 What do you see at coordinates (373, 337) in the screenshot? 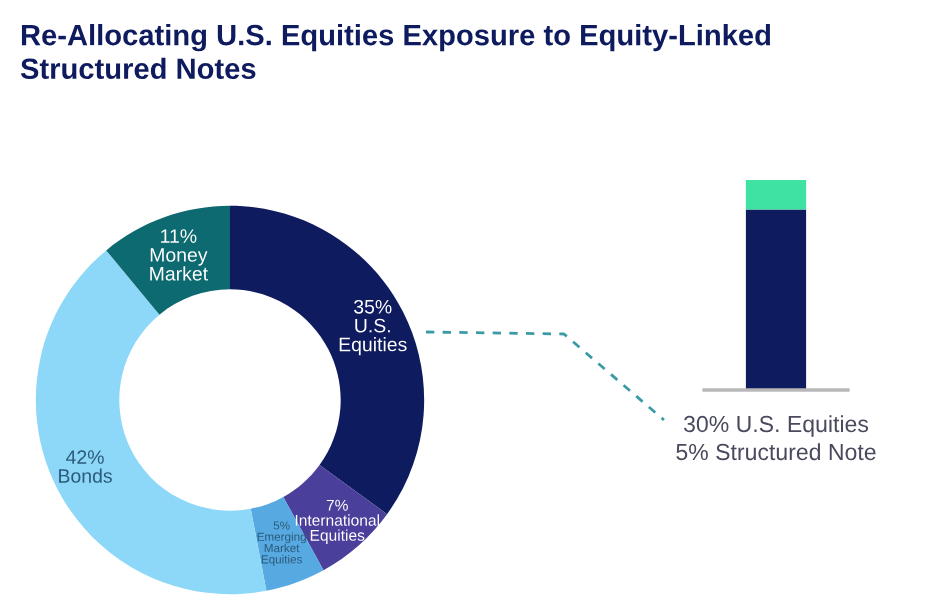
I see `slice-label: U.S. Equities` at bounding box center [373, 337].